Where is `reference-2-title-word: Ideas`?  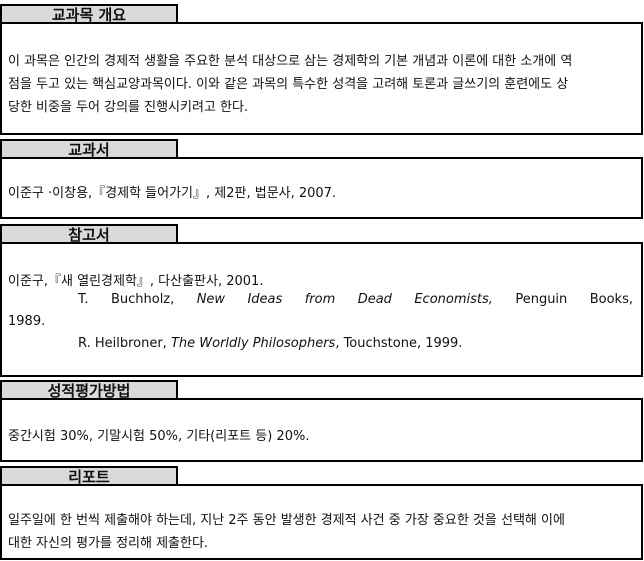
reference-2-title-word: Ideas is located at coordinates (265, 299).